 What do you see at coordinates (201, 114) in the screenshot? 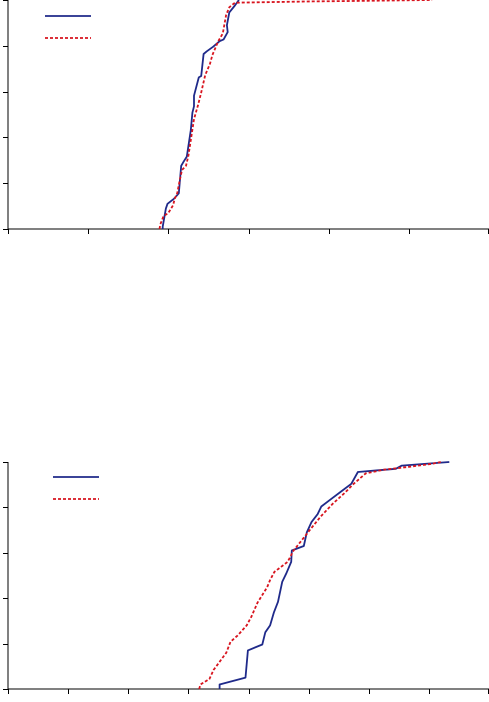
I see `chart1-series-1-line` at bounding box center [201, 114].